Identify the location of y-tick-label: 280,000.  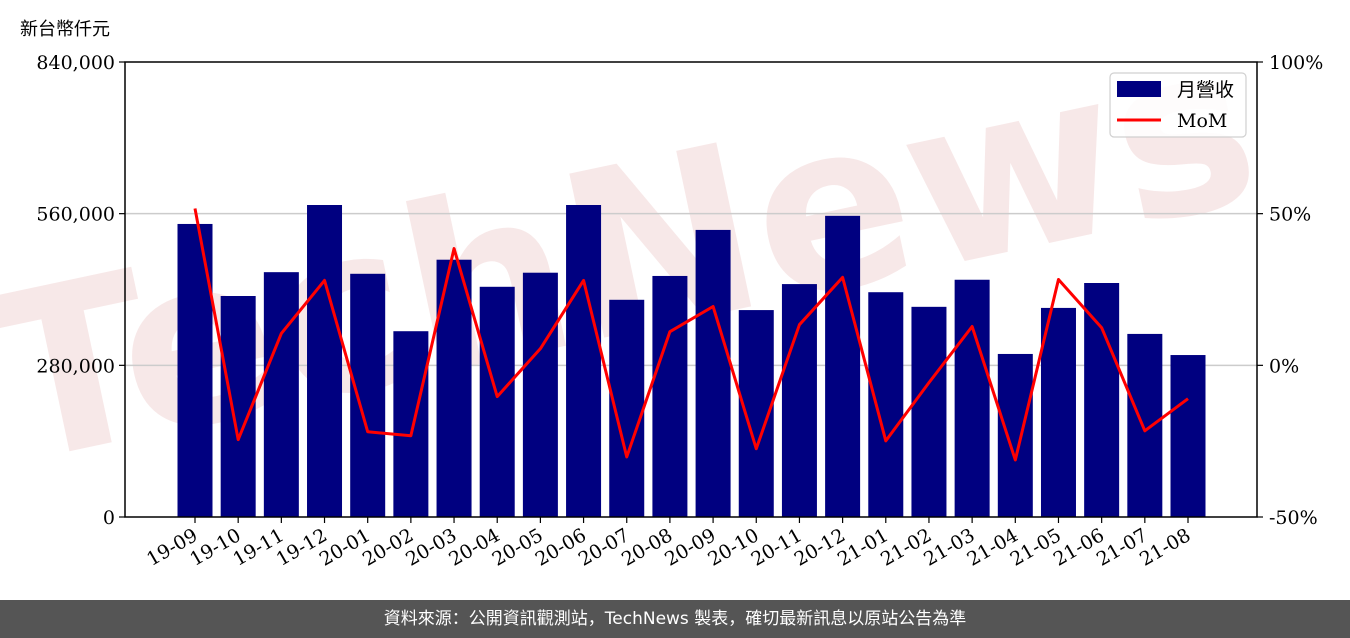
(75, 366).